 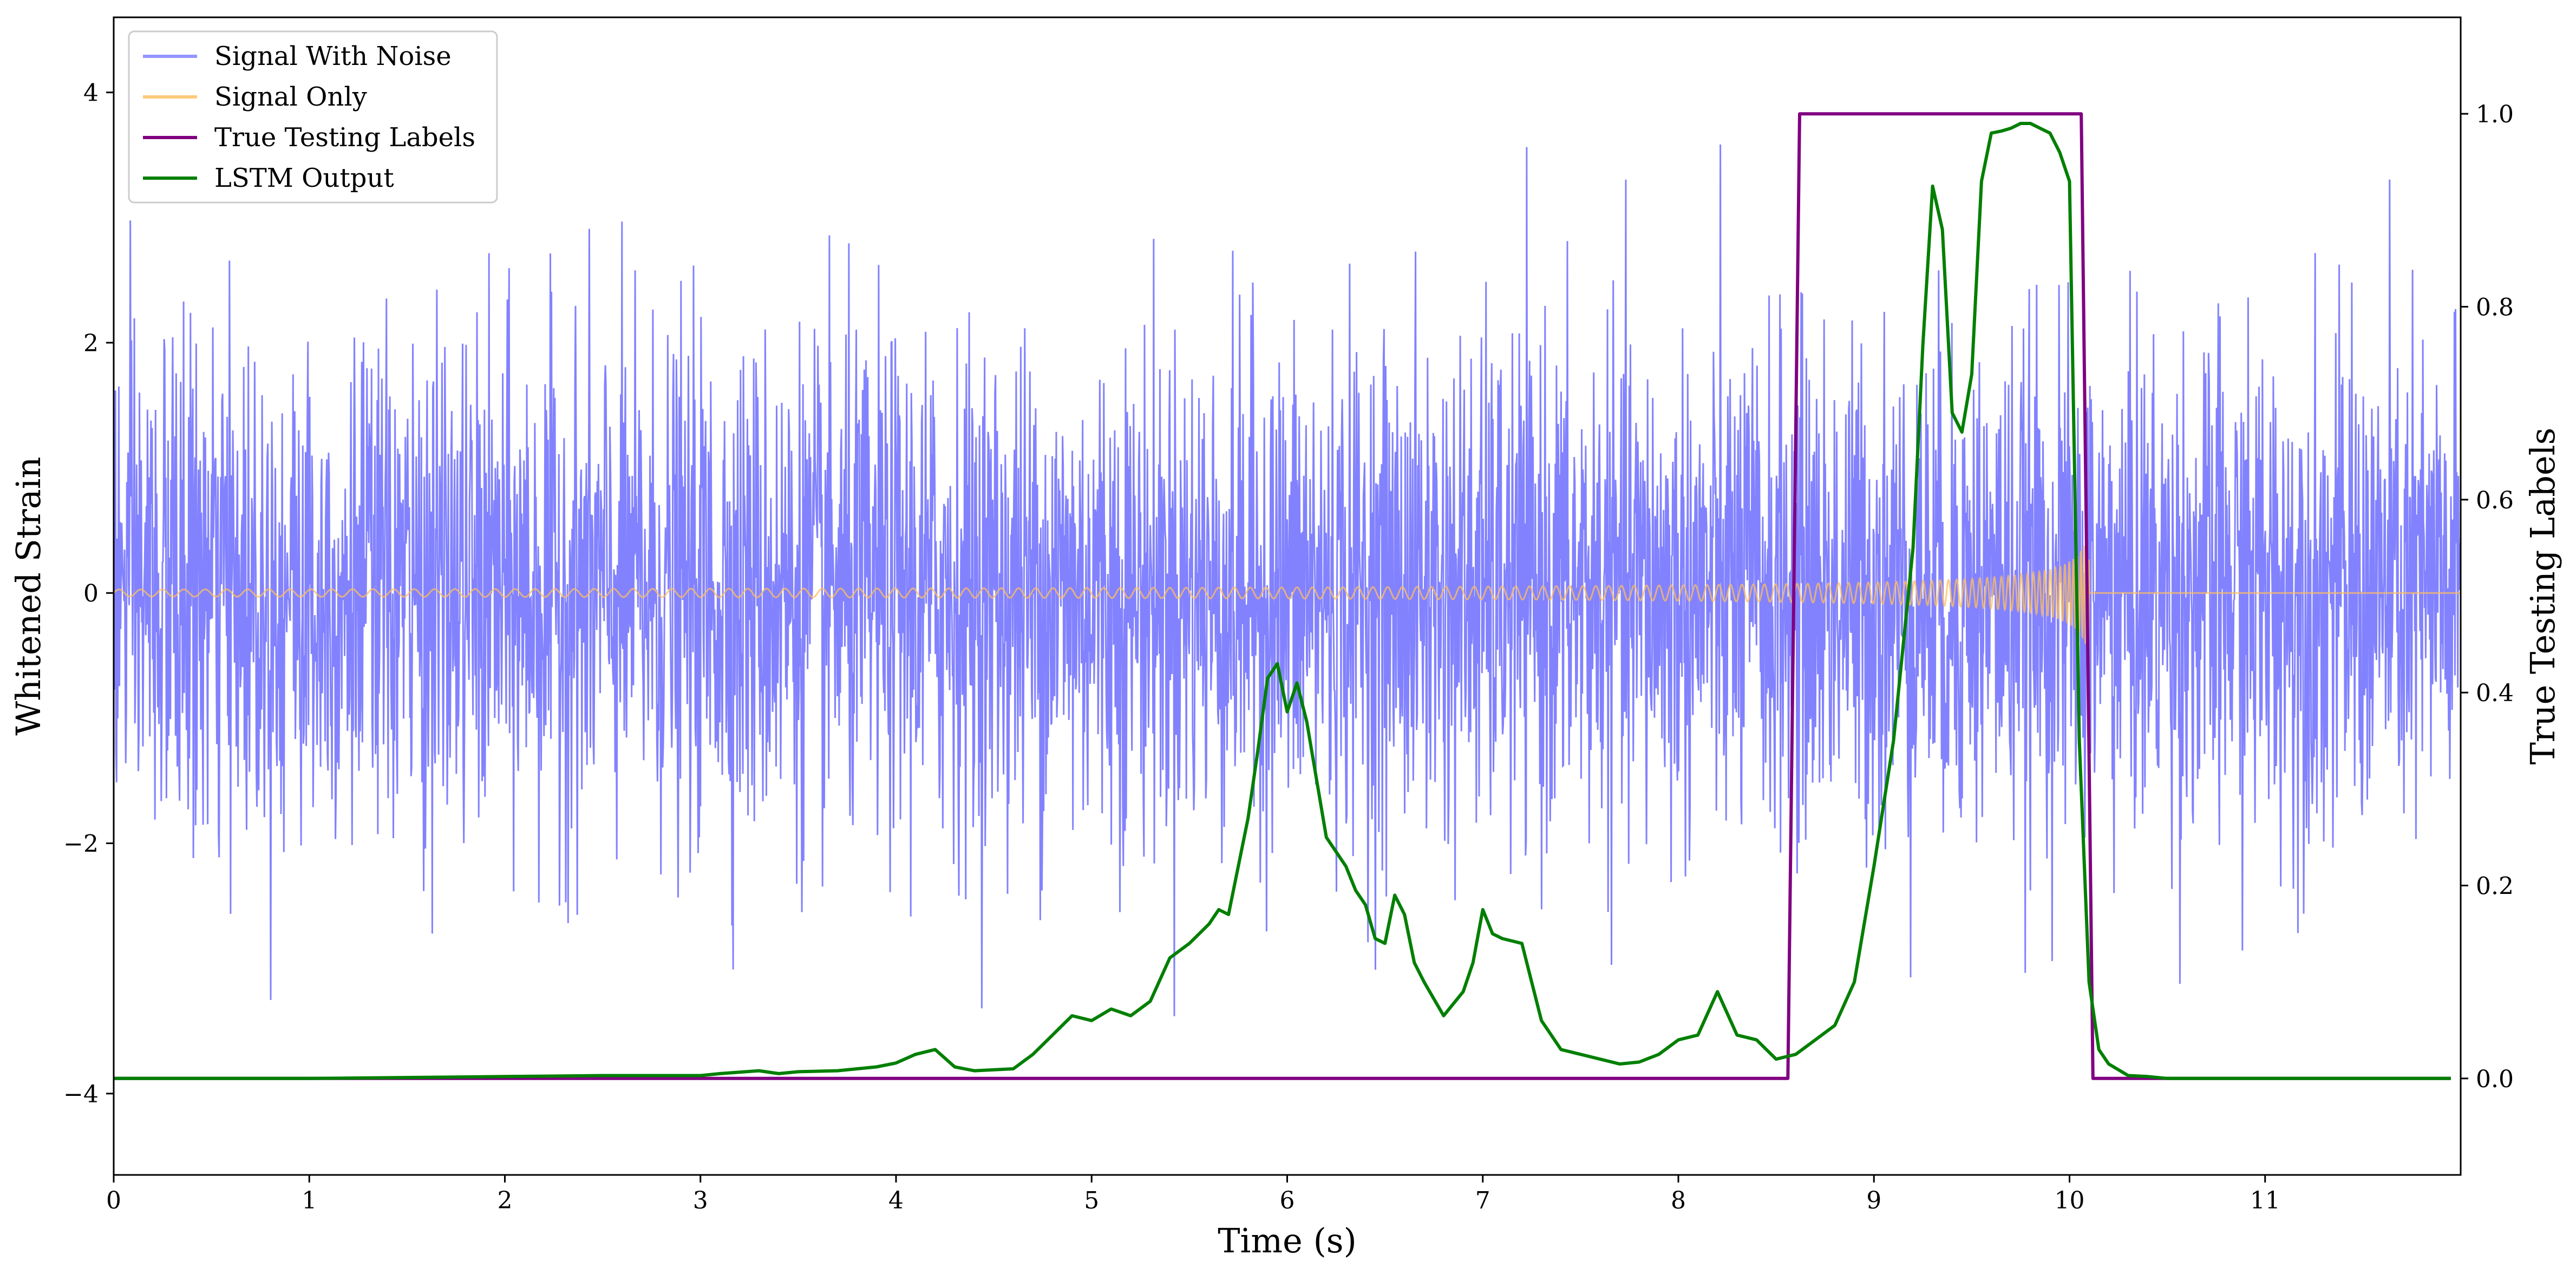 What do you see at coordinates (2495, 500) in the screenshot?
I see `y2-tick-label: 0.6` at bounding box center [2495, 500].